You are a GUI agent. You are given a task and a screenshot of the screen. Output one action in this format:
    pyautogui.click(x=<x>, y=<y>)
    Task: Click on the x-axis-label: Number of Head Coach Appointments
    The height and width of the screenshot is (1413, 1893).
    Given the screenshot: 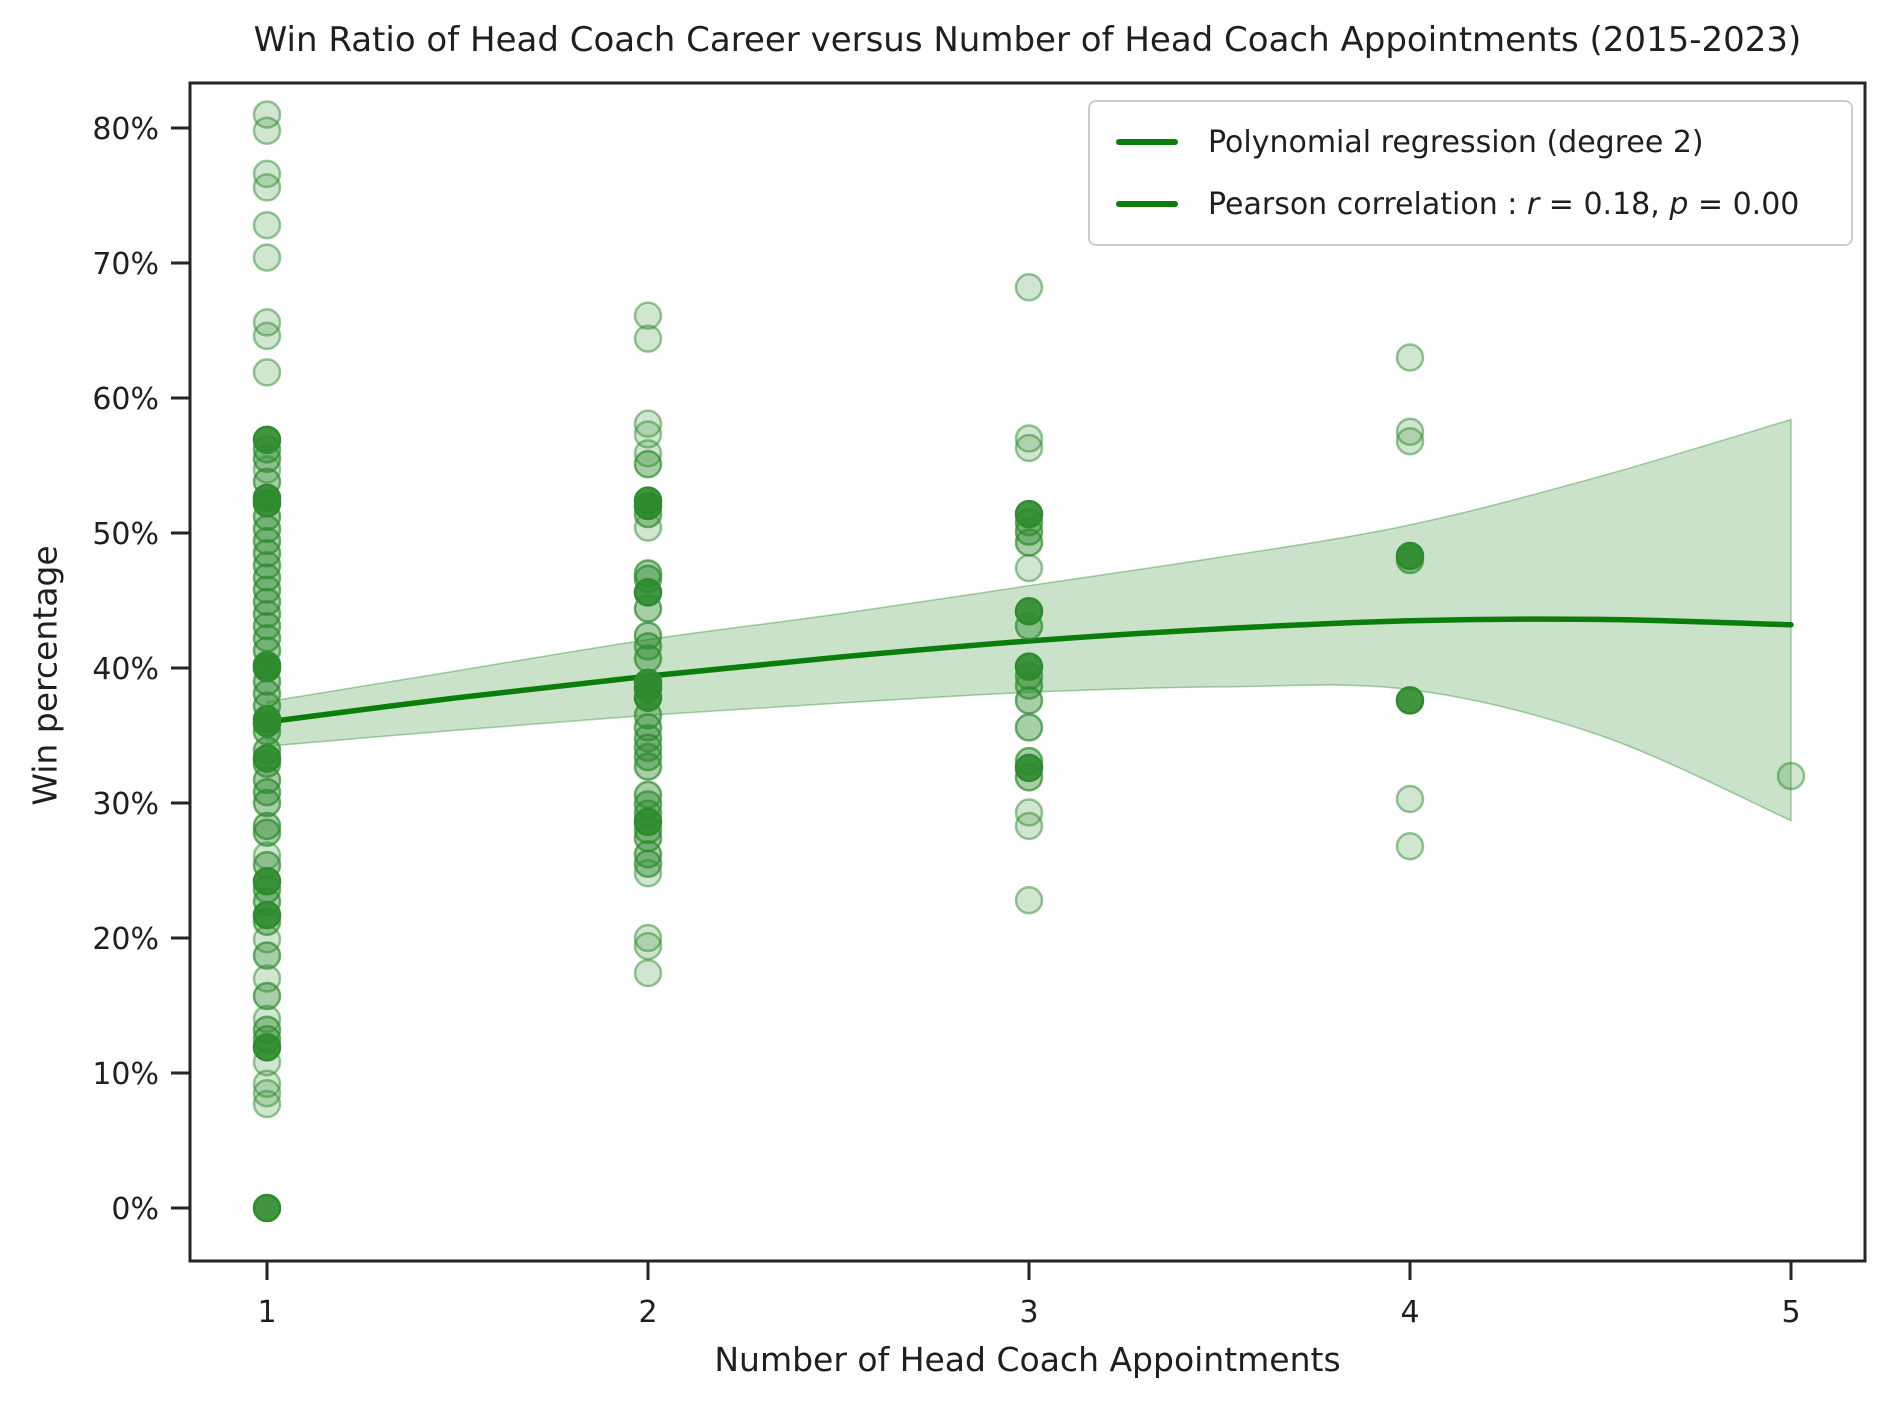 What is the action you would take?
    pyautogui.click(x=1027, y=1359)
    